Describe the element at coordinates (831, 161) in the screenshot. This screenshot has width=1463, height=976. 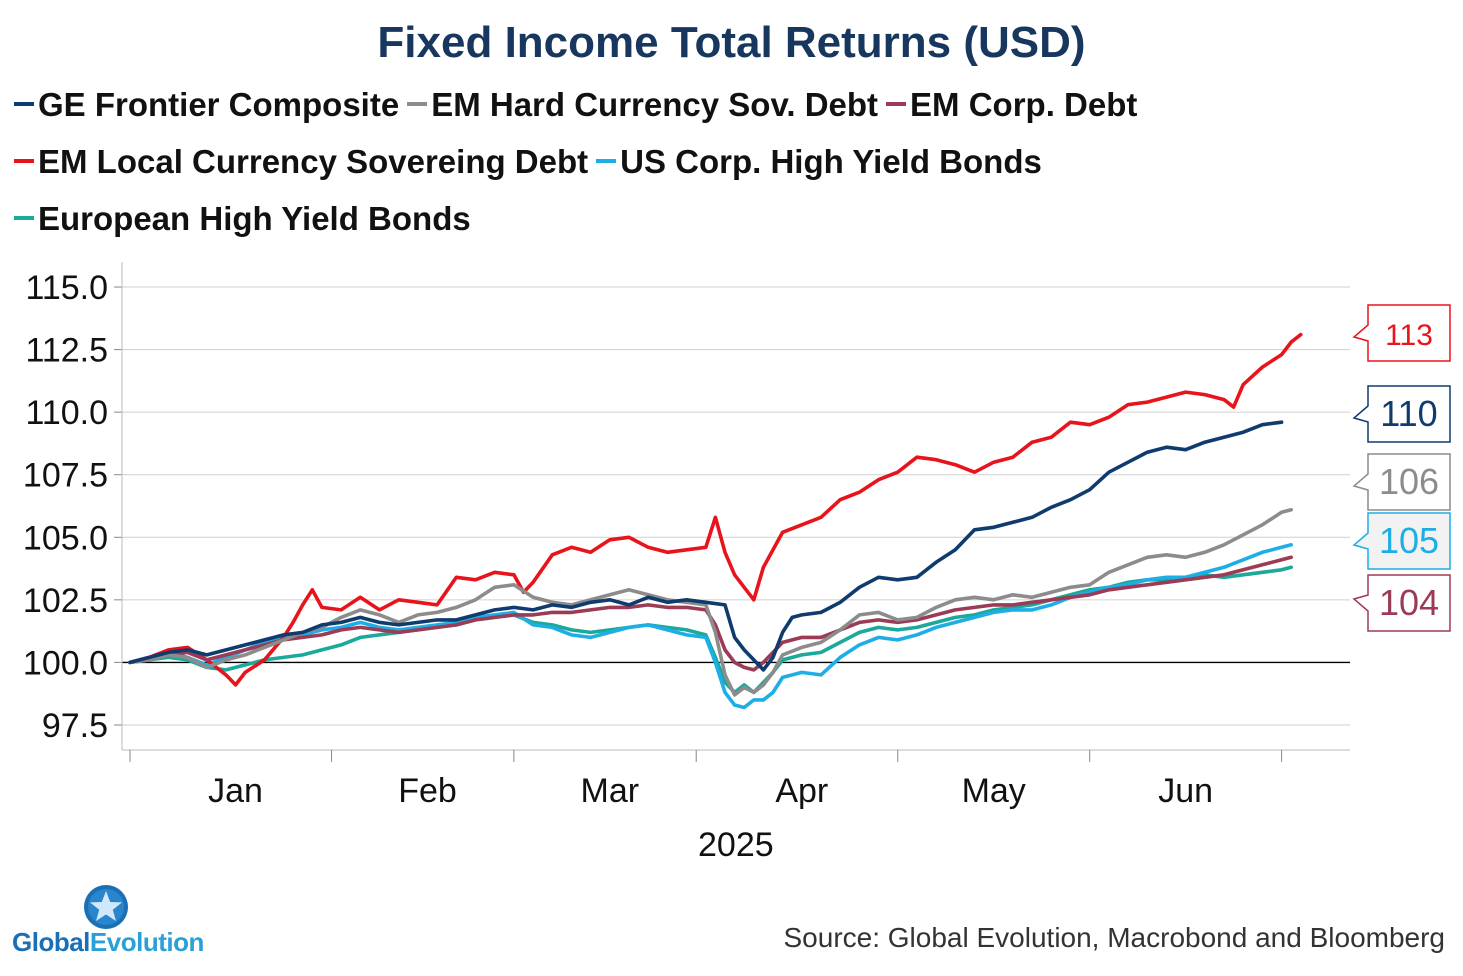
I see `legend-label: US Corp. High Yield Bonds` at that location.